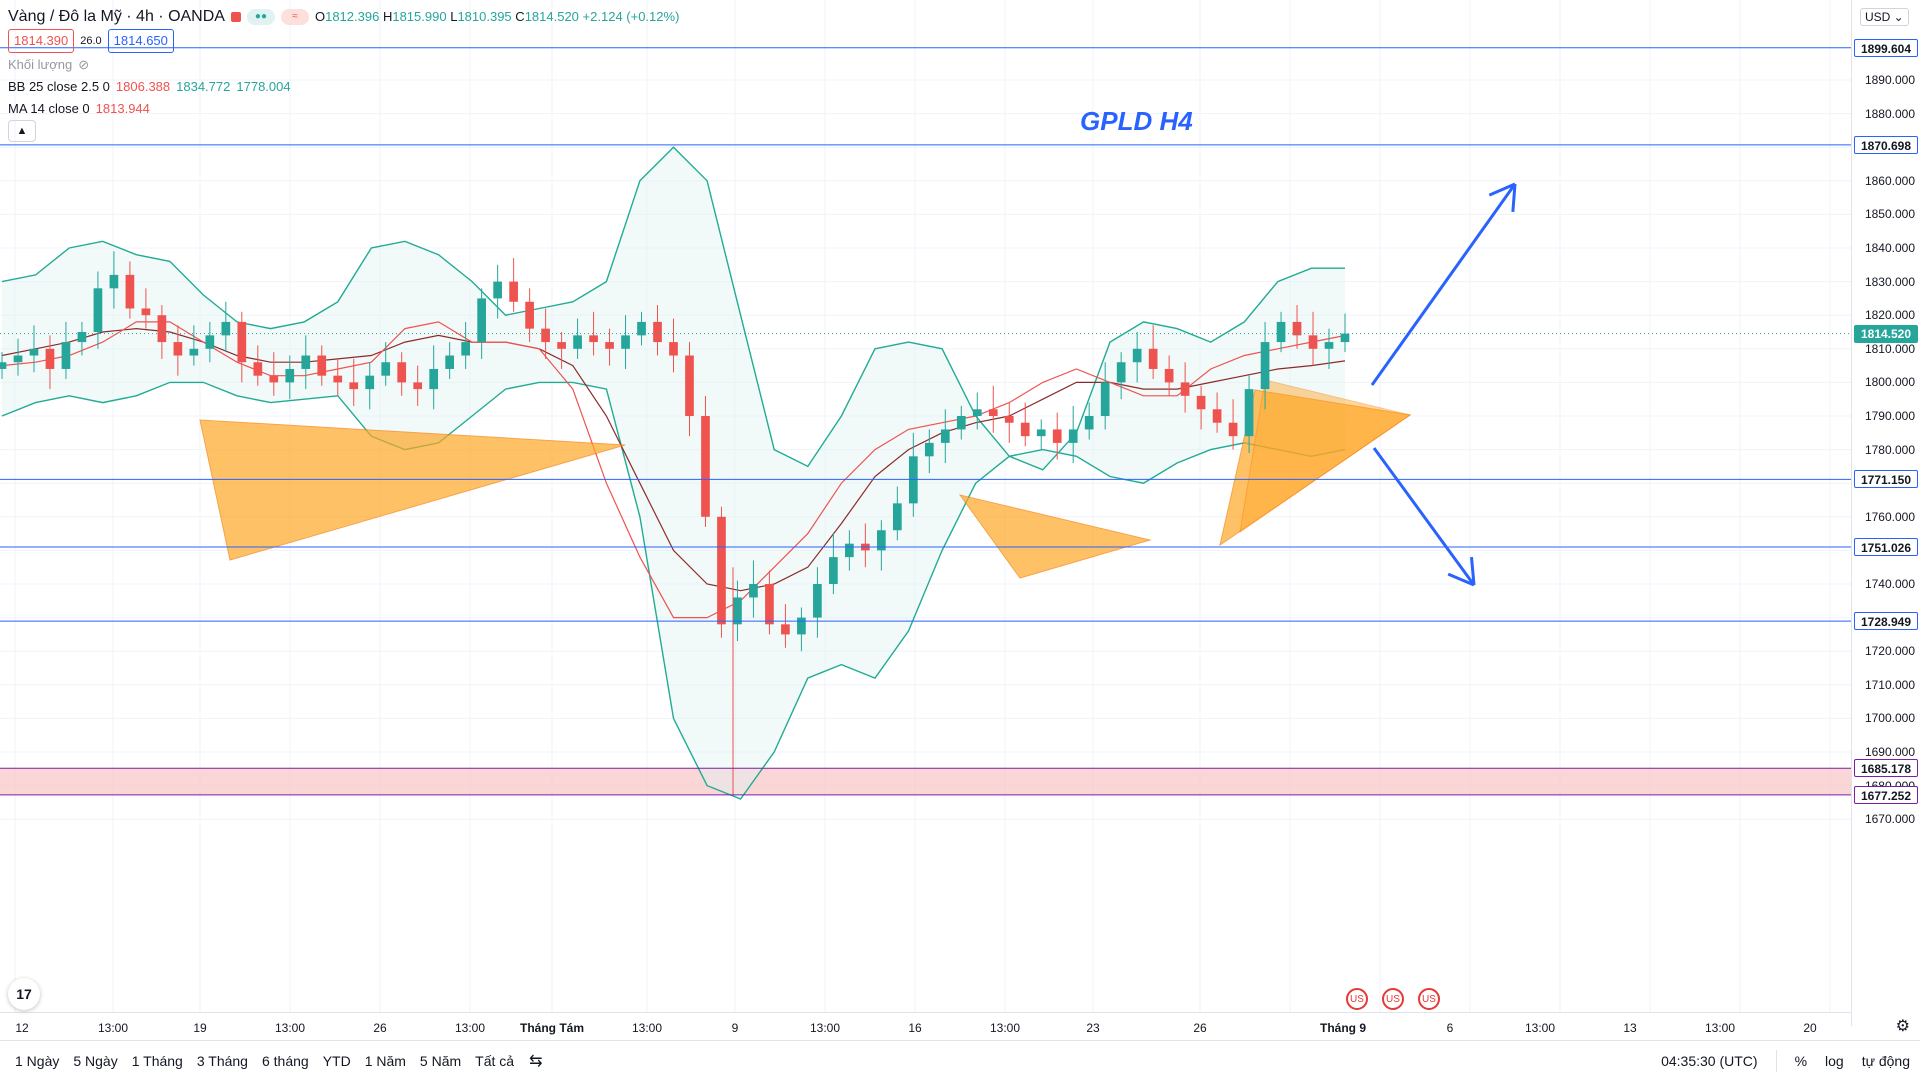 The width and height of the screenshot is (1920, 1081). Describe the element at coordinates (1200, 1028) in the screenshot. I see `time-tick-label: 26` at that location.